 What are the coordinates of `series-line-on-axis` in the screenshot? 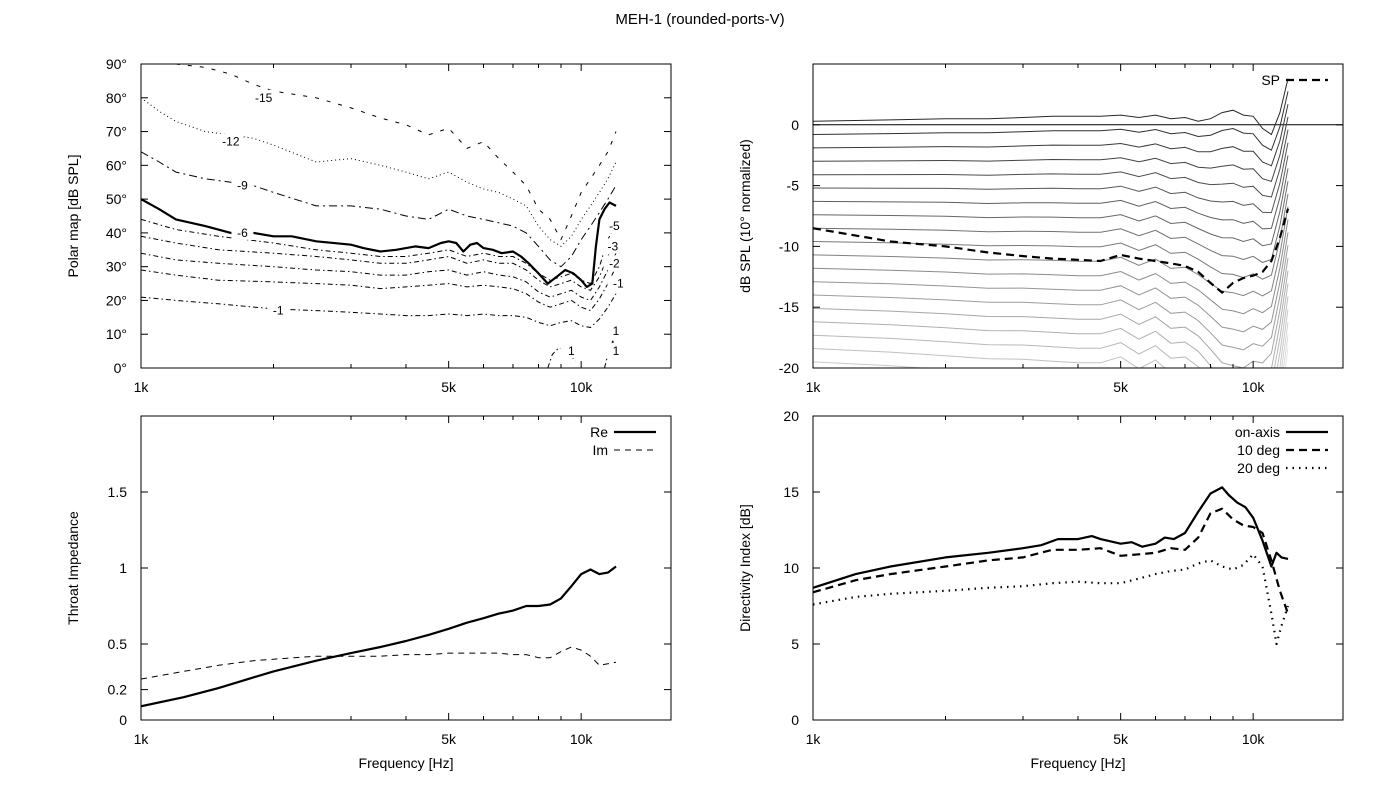 It's located at (1051, 537).